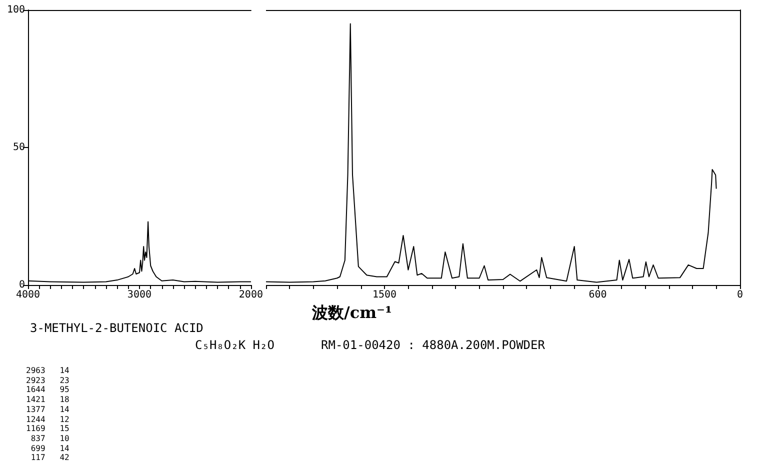 This screenshot has width=765, height=469. Describe the element at coordinates (352, 313) in the screenshot. I see `x-axis-title: 波数/cm⁻¹` at that location.